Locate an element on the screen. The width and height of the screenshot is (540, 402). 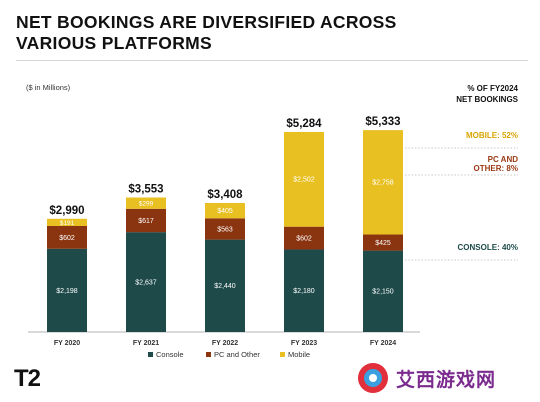
segment-value-label: $2,180 is located at coordinates (304, 291).